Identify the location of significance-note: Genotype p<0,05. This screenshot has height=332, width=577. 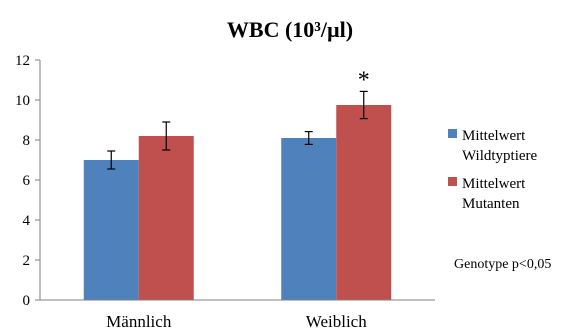
(502, 264).